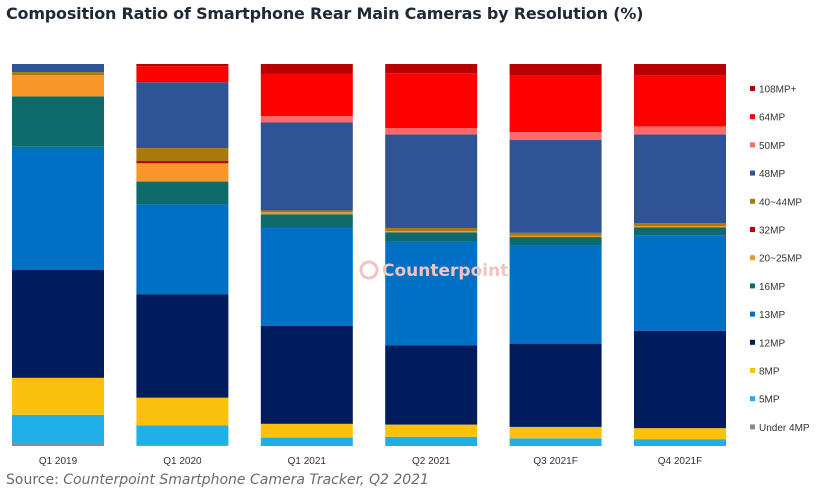  I want to click on bar-segment-q1-2019-16mp, so click(58, 121).